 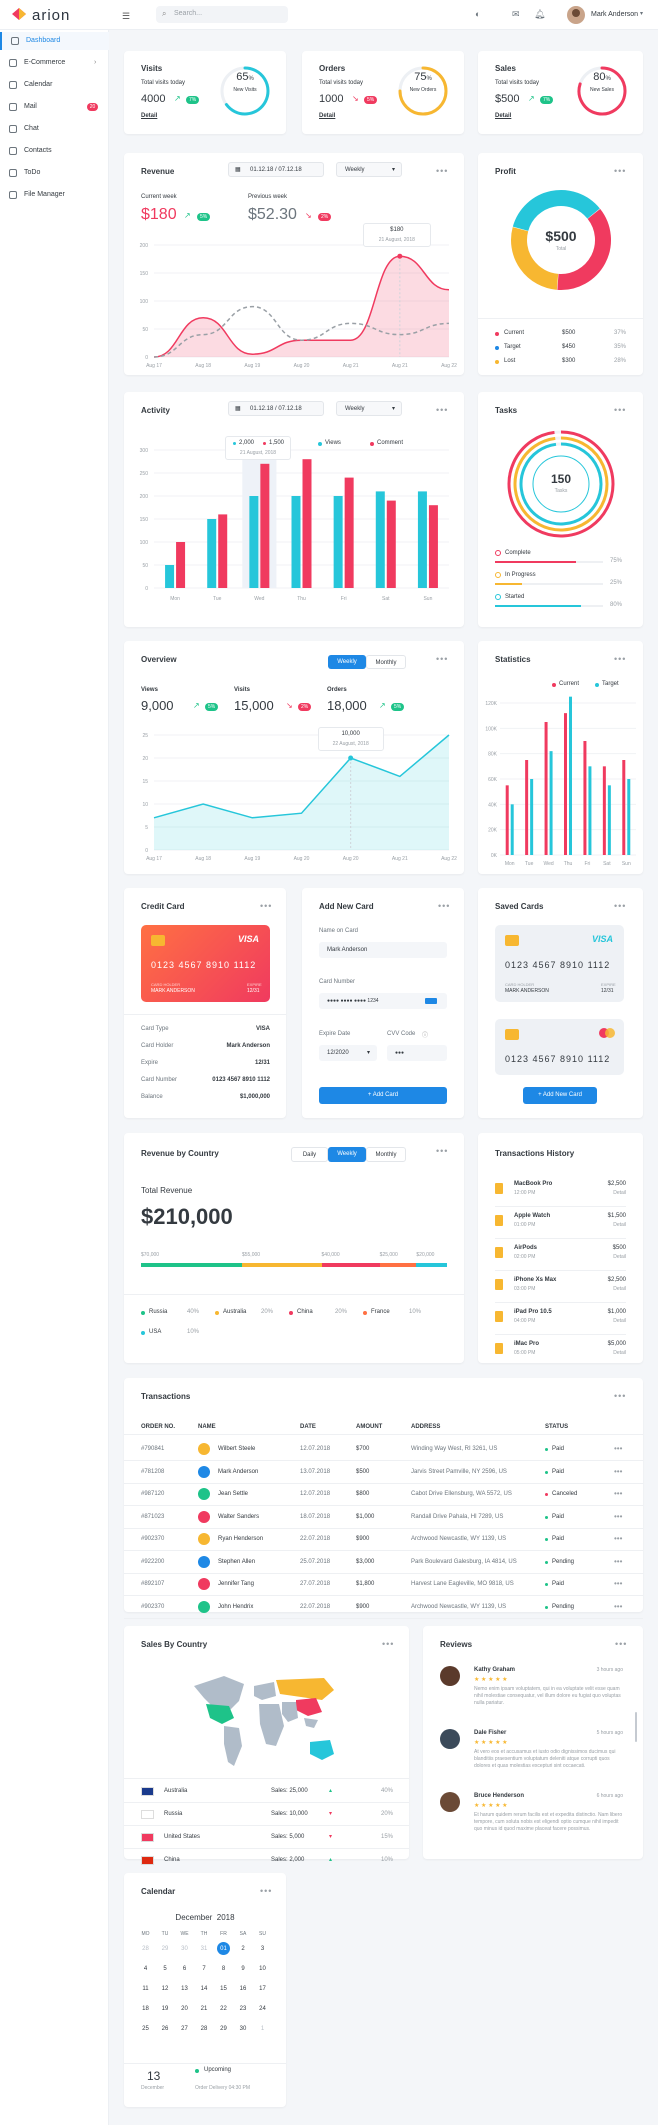 I want to click on calendar-day: 18, so click(x=145, y=2009).